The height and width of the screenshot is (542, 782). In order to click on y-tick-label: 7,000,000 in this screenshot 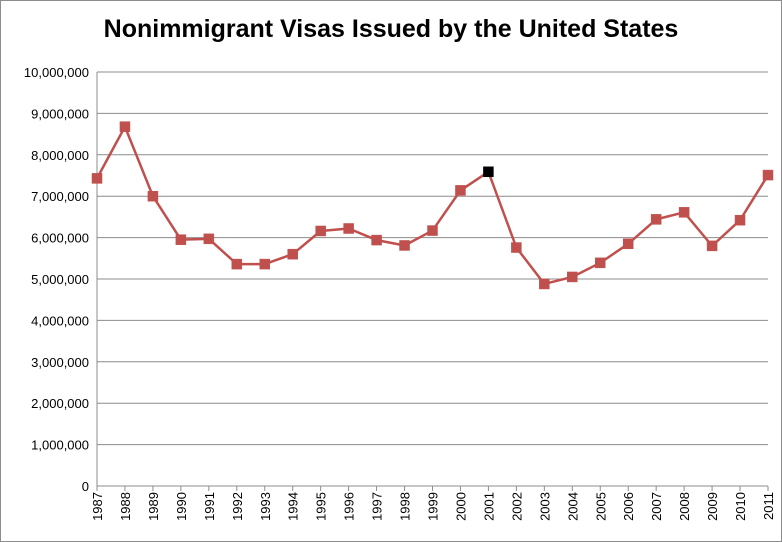, I will do `click(60, 196)`.